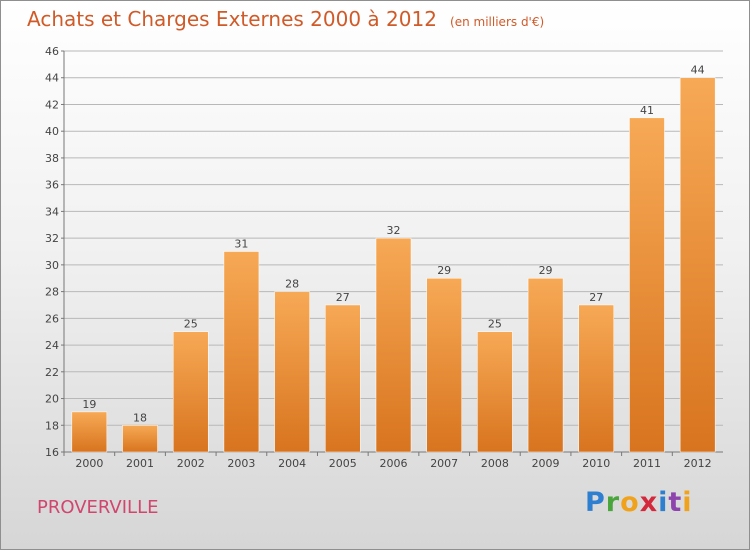 The height and width of the screenshot is (550, 750). What do you see at coordinates (497, 22) in the screenshot?
I see `chart-subtitle: (en milliers d'€)` at bounding box center [497, 22].